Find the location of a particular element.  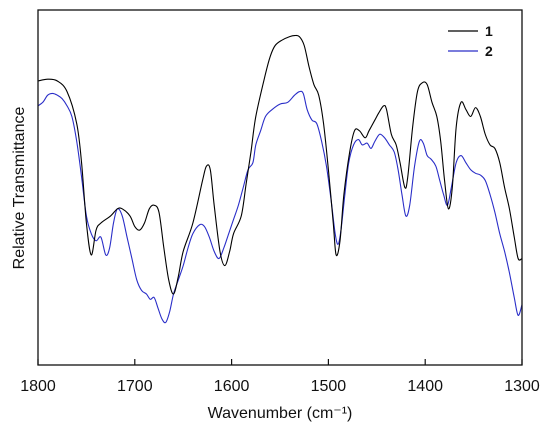

x-tick-label-1800: 1800 is located at coordinates (38, 386).